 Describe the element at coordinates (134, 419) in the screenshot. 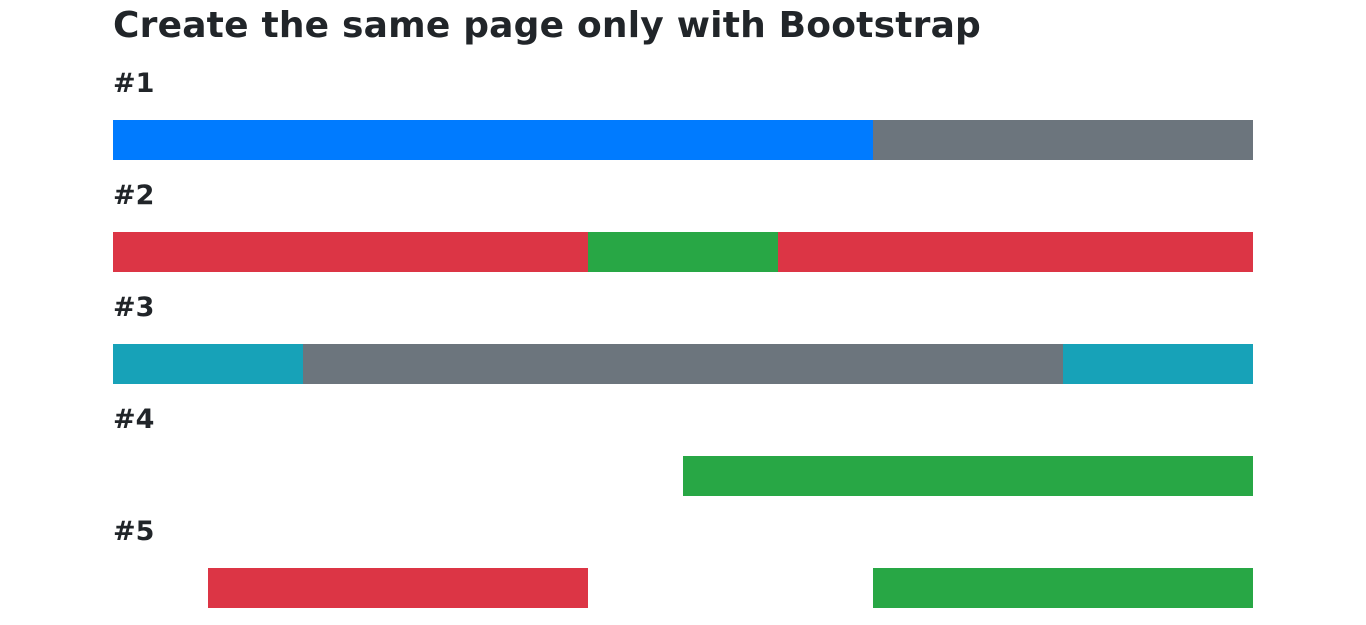

I see `section-label-4: #4` at that location.